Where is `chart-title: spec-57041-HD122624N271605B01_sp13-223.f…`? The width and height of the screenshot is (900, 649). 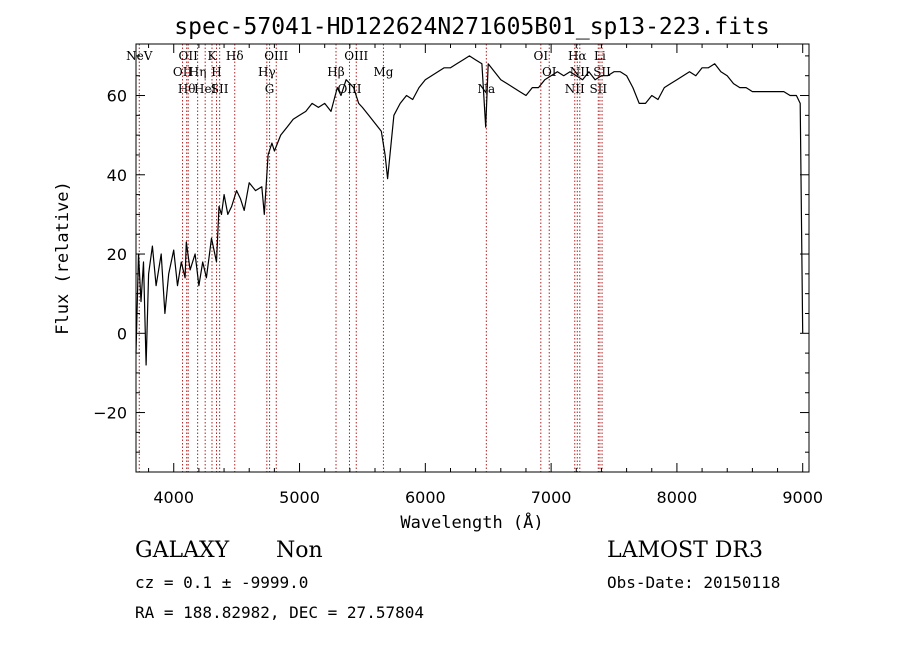 chart-title: spec-57041-HD122624N271605B01_sp13-223.f… is located at coordinates (471, 27).